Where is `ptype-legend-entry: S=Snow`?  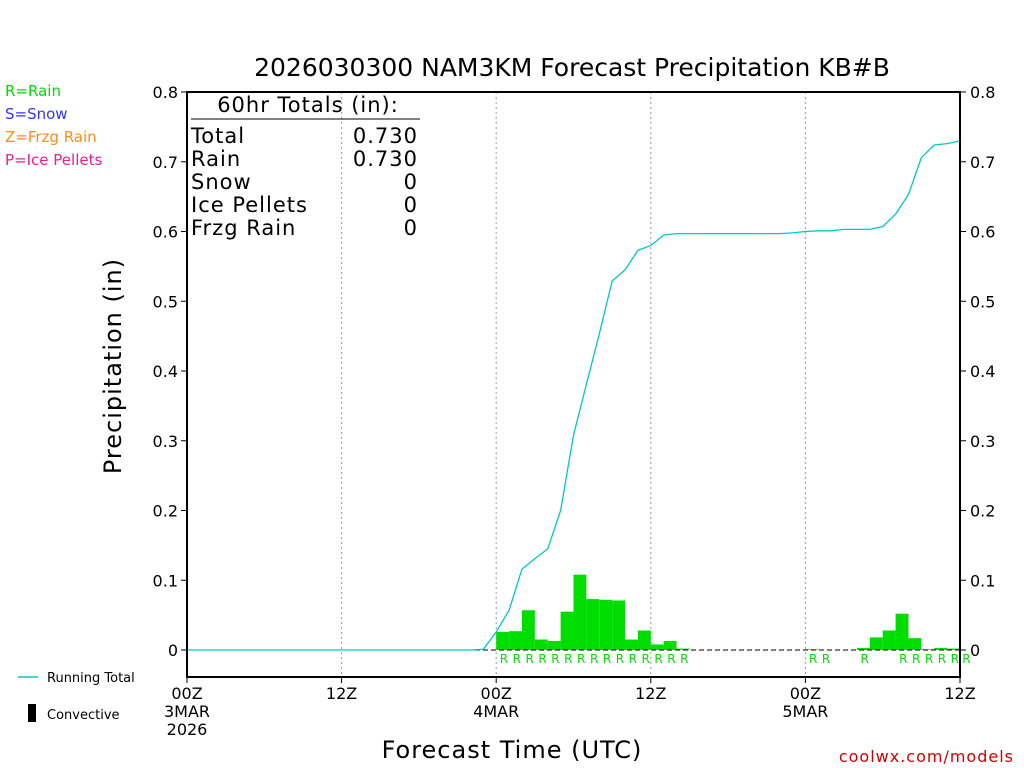 ptype-legend-entry: S=Snow is located at coordinates (36, 114).